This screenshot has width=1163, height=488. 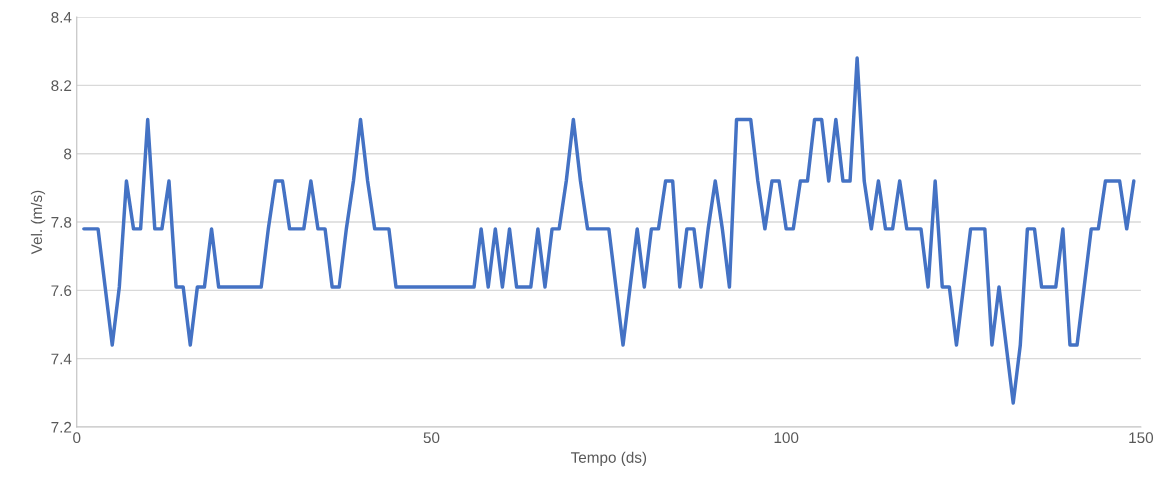 I want to click on x-tick-label: 0, so click(x=77, y=438).